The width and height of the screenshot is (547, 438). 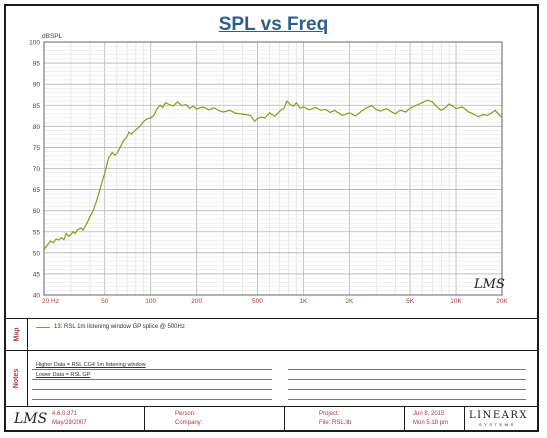 I want to click on x-axis-ticks: 20 Hz 50 100 200 500 1K 2K 5K 10K 20K, so click(x=275, y=301).